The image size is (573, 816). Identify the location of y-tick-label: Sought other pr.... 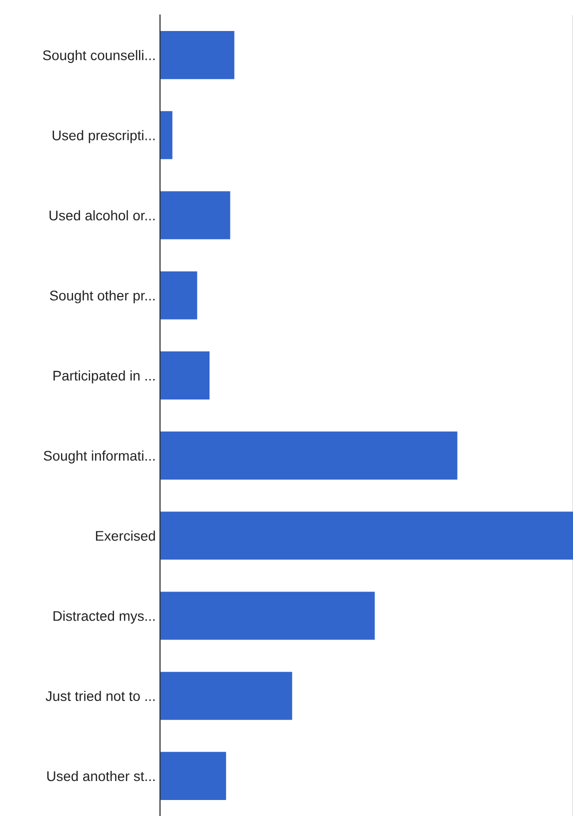
(102, 297).